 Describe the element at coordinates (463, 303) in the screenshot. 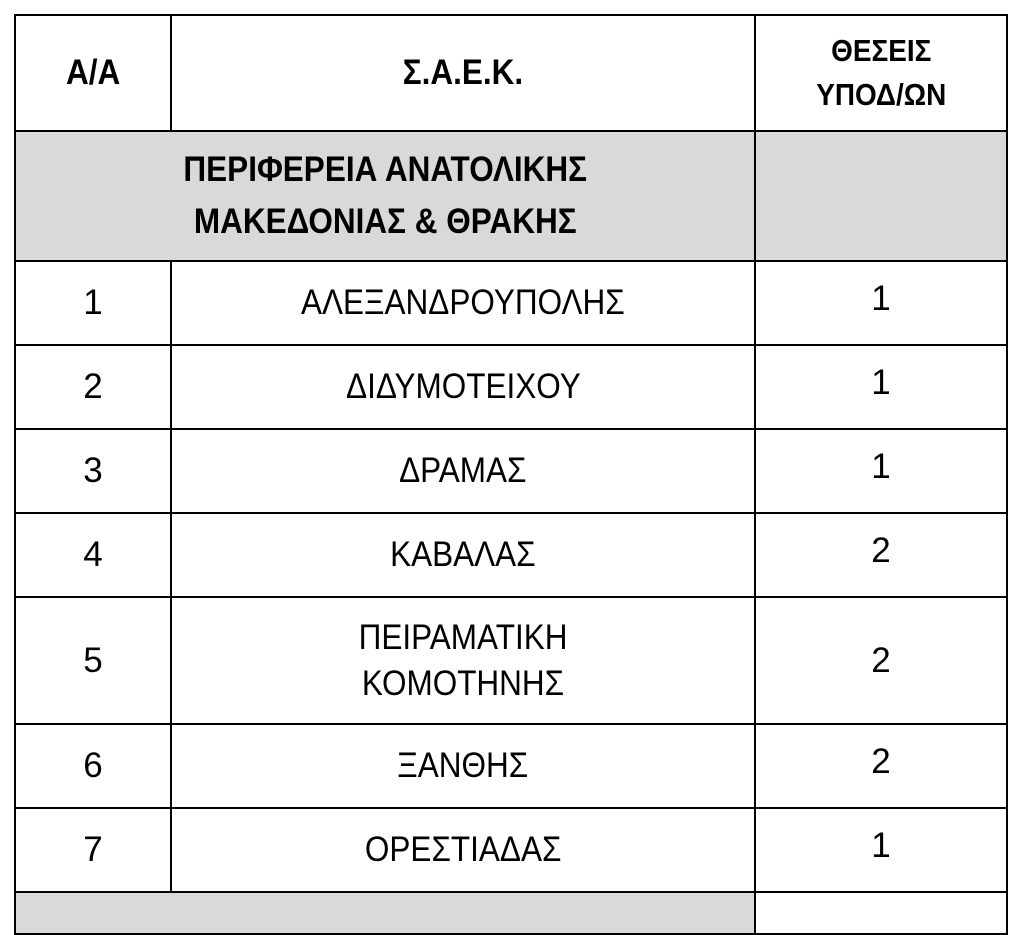

I see `row-name: ΑΛΕΞΑΝΔΡΟΥΠΟΛΗΣ` at that location.